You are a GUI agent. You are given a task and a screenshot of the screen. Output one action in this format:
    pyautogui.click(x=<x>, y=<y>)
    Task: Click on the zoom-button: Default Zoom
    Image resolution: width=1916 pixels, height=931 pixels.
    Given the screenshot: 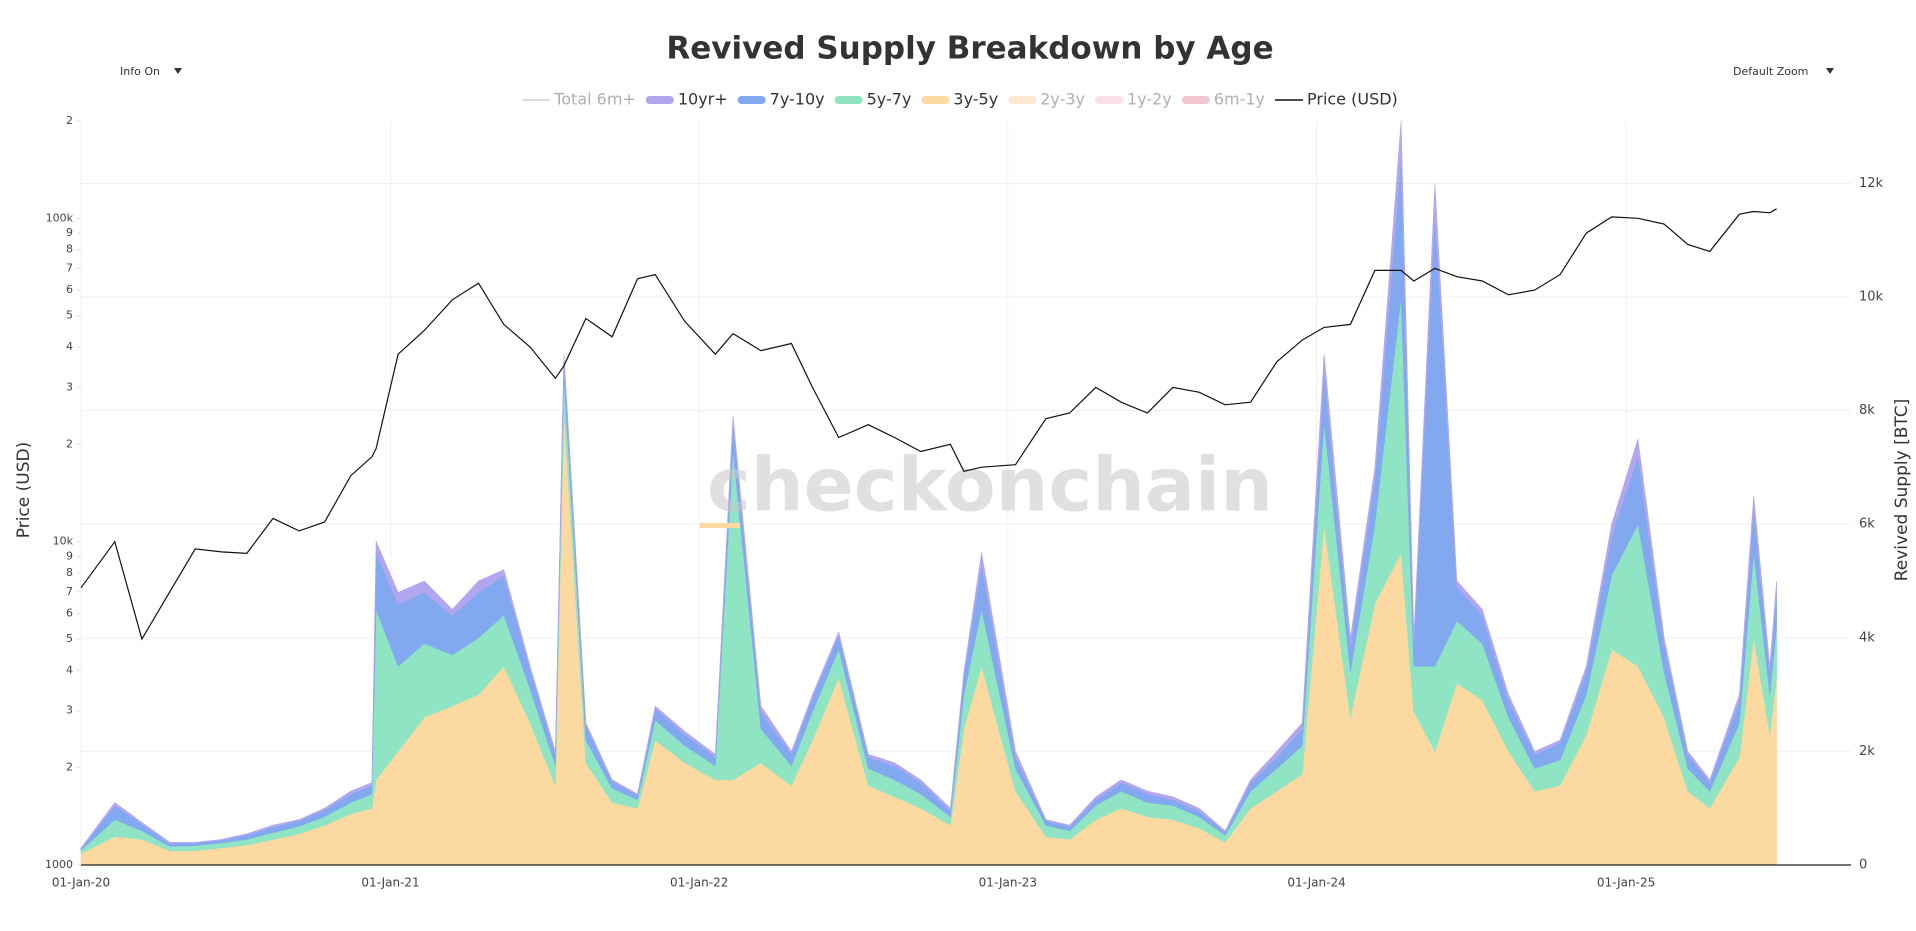 What is the action you would take?
    pyautogui.click(x=1782, y=72)
    